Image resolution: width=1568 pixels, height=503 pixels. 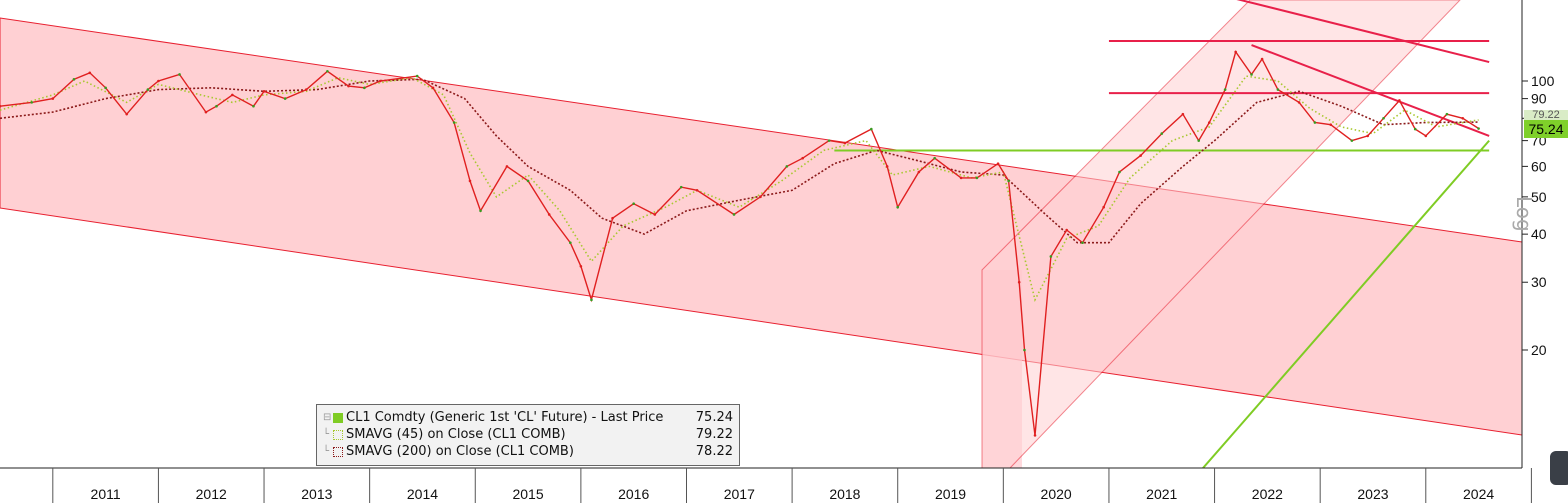 I want to click on legend-tree-icon: ⊟, so click(x=327, y=417).